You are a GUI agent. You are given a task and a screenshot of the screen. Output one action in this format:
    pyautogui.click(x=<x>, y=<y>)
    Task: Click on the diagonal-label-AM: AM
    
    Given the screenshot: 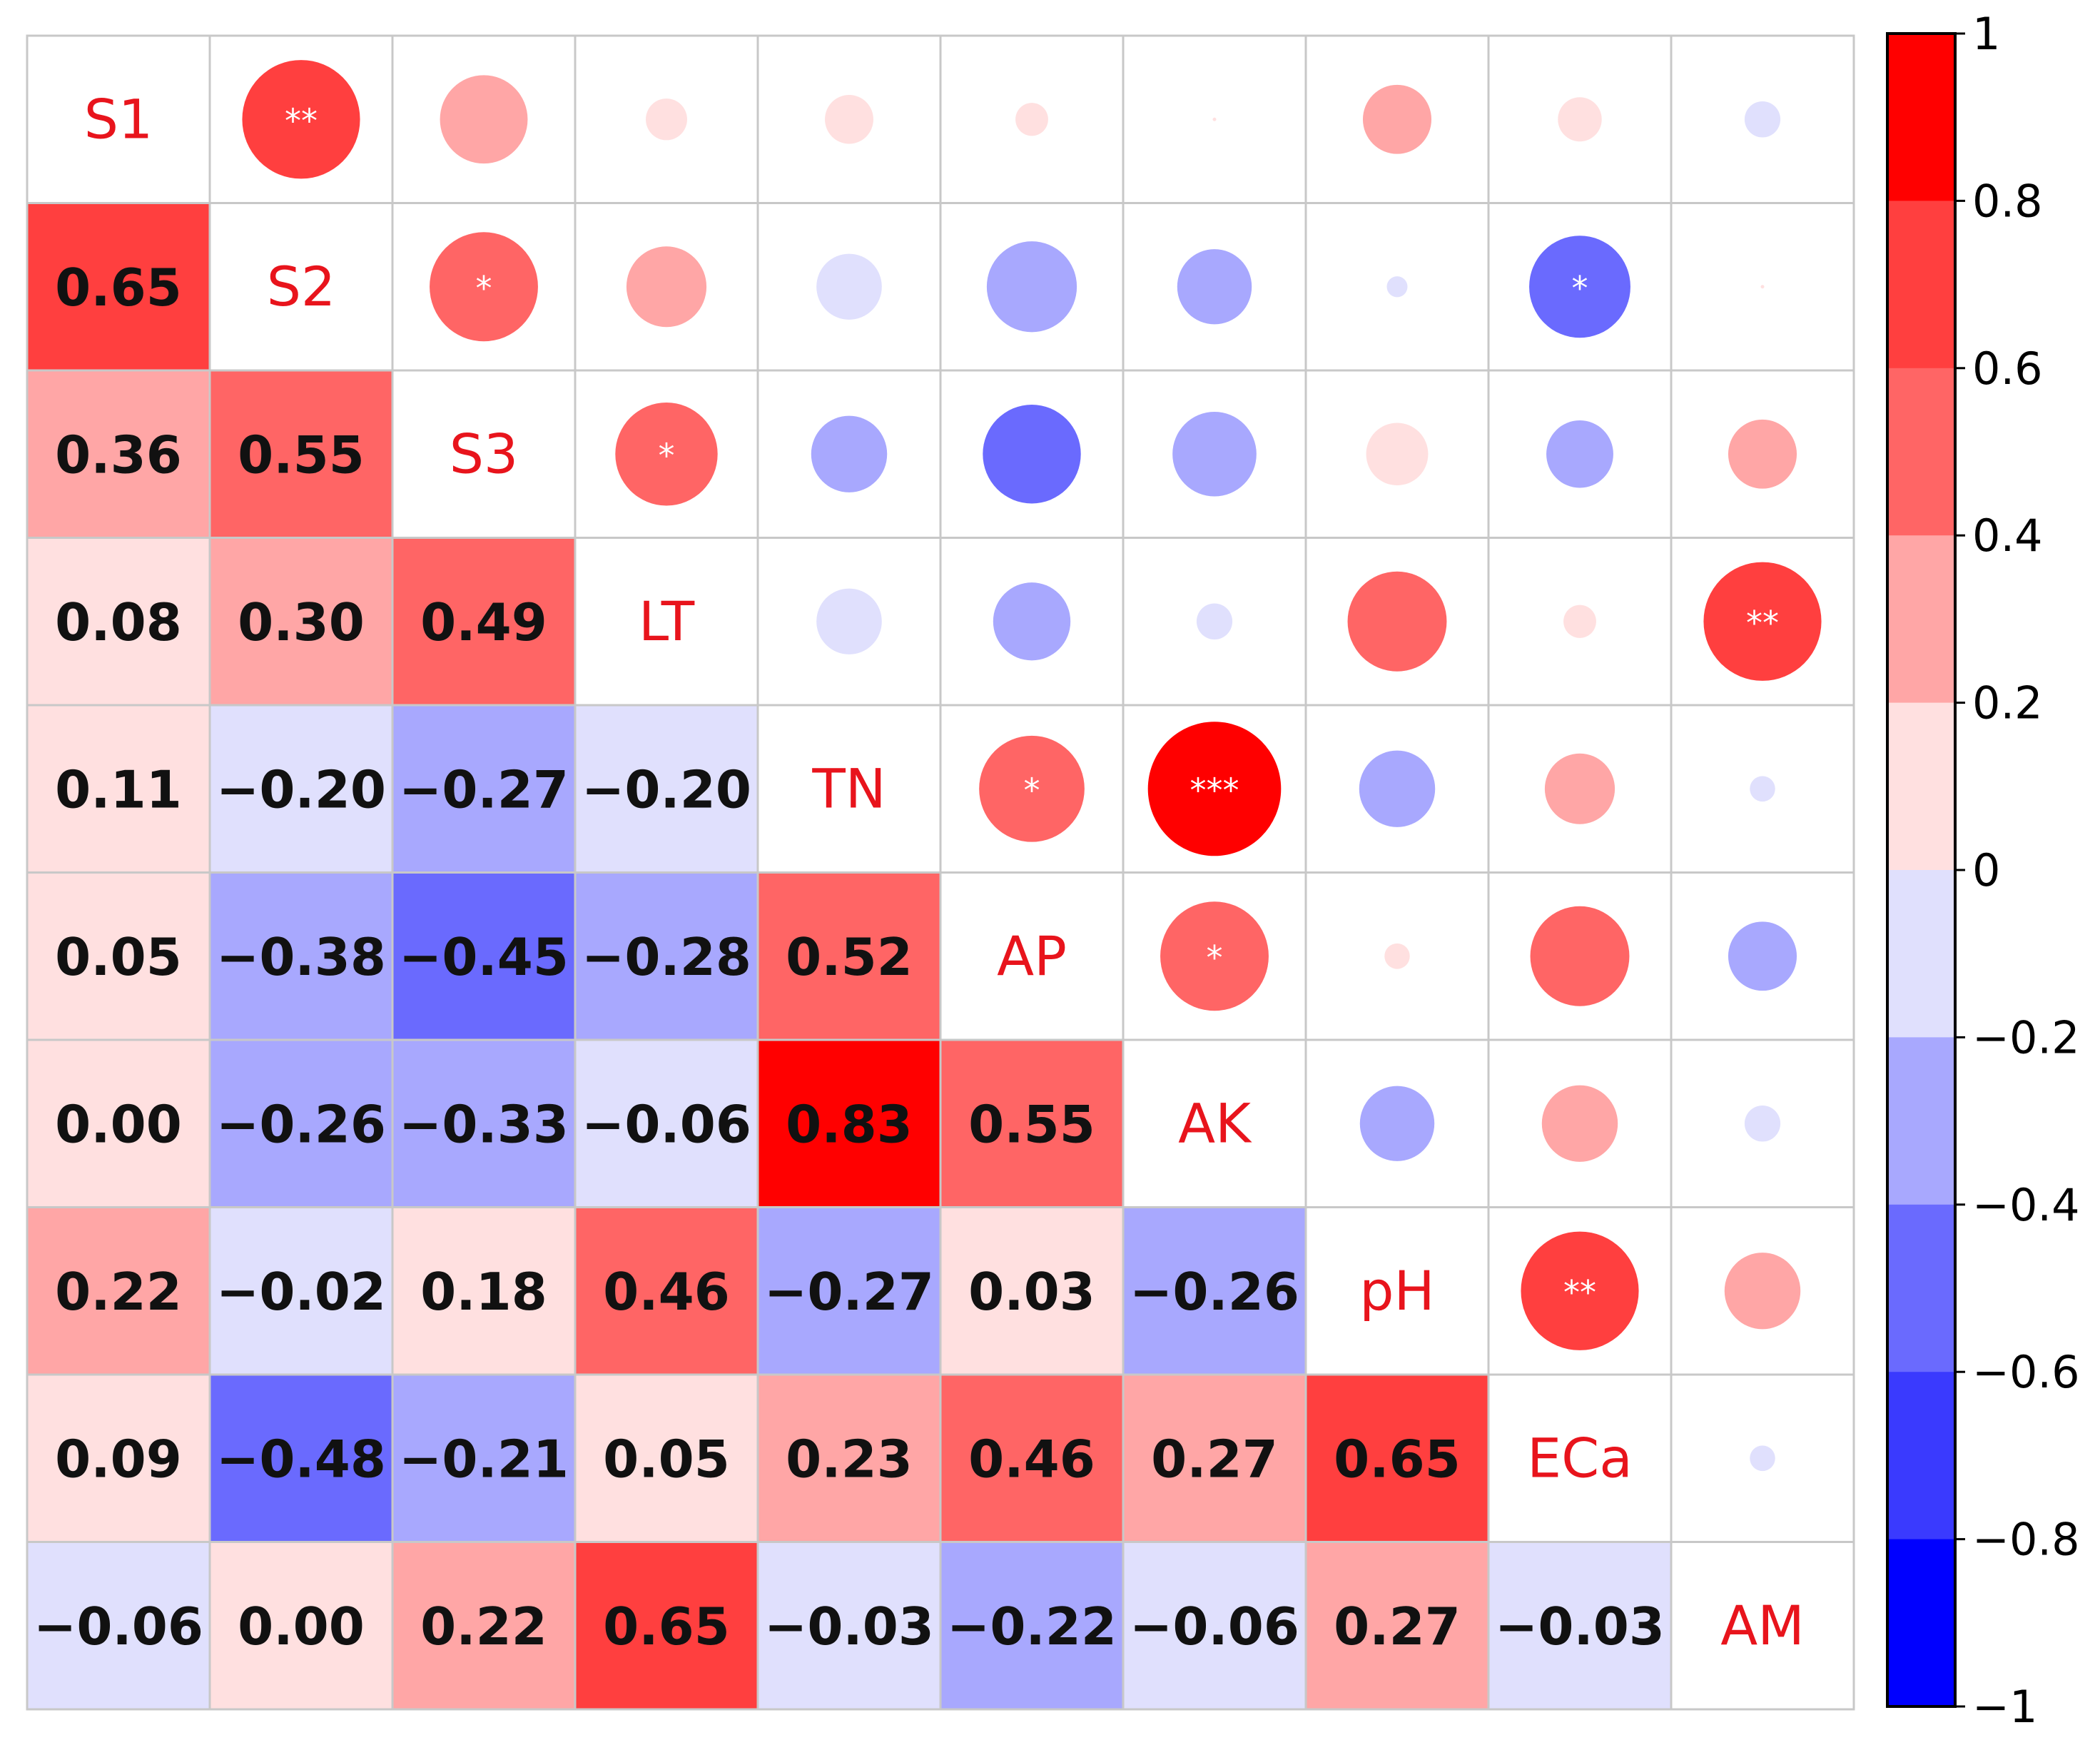 What is the action you would take?
    pyautogui.click(x=1762, y=1626)
    